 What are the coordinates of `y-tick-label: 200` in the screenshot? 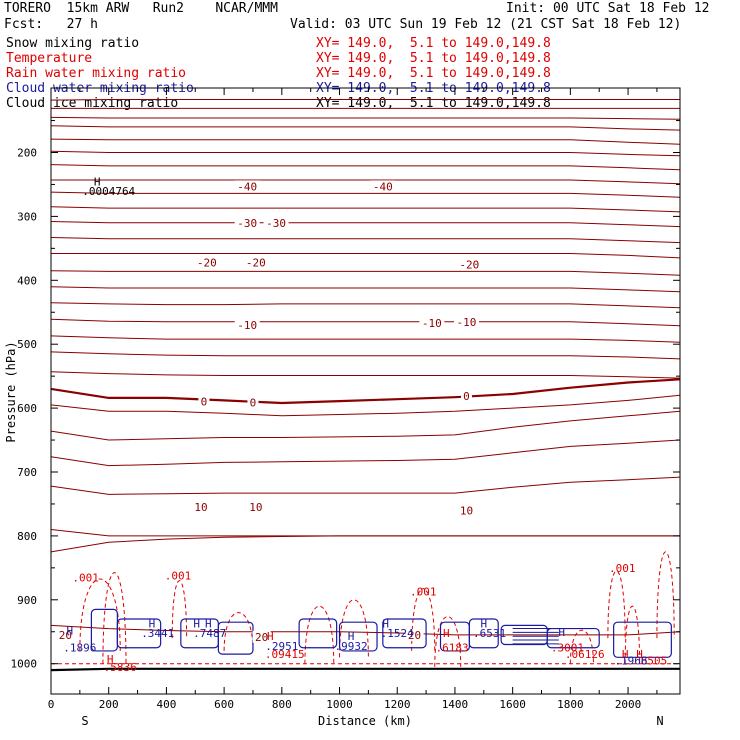 It's located at (27, 153).